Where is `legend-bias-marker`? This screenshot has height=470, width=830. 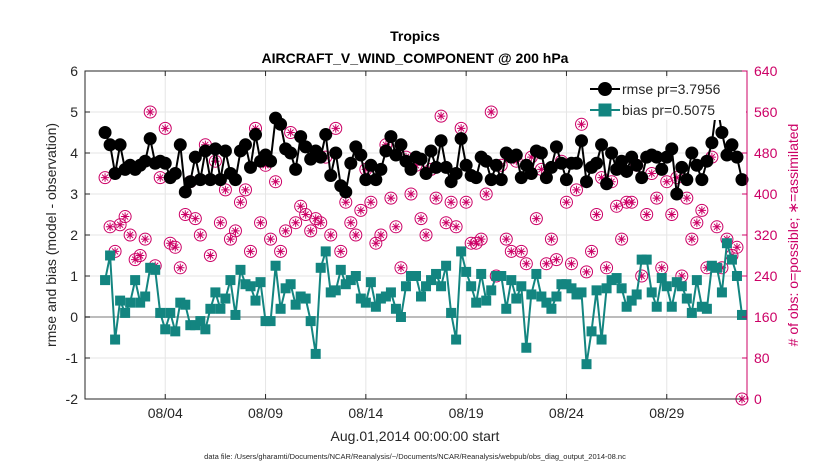
legend-bias-marker is located at coordinates (605, 110).